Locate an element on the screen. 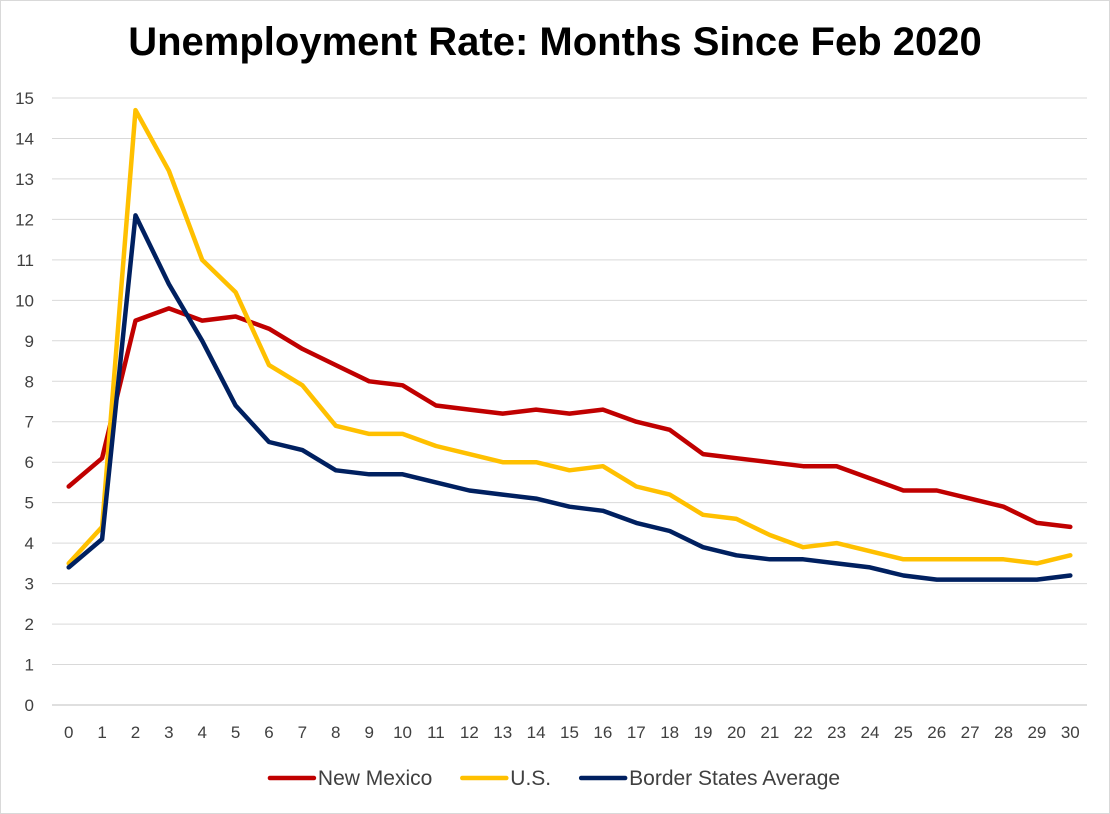  x-tick-label: 9 is located at coordinates (368, 732).